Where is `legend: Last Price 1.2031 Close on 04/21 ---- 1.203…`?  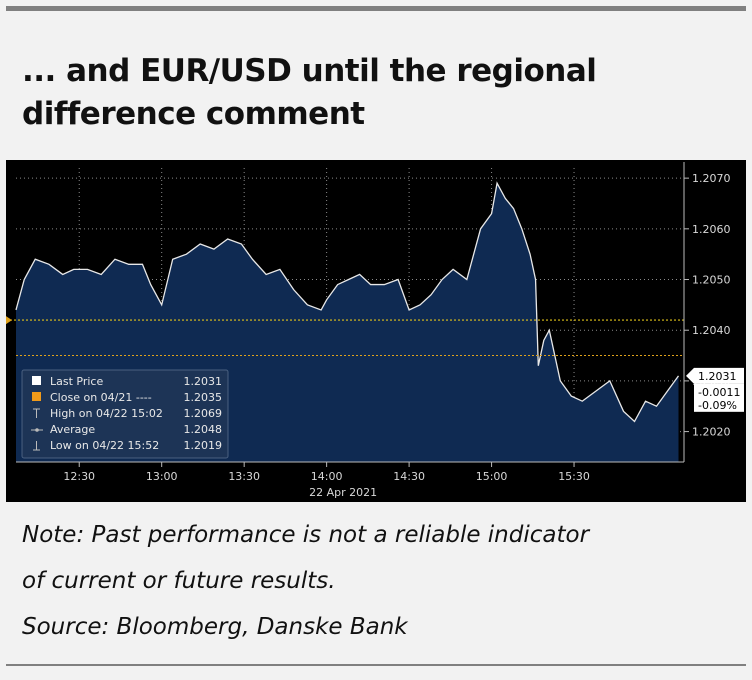 legend: Last Price 1.2031 Close on 04/21 ---- 1.203… is located at coordinates (125, 414).